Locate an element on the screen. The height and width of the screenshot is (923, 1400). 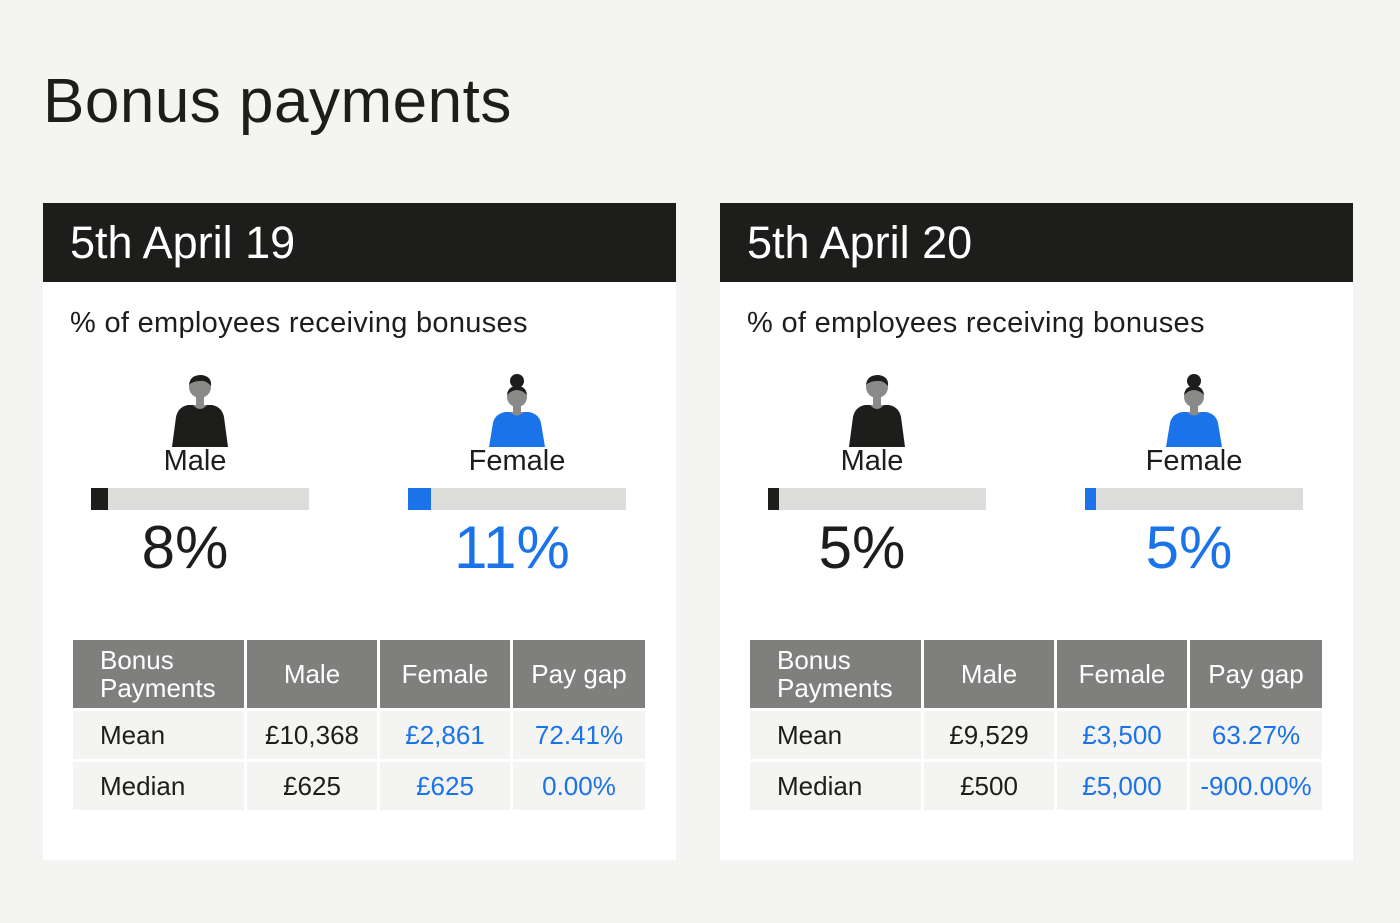
table-row: Median £625 £625 0.00% is located at coordinates (359, 786).